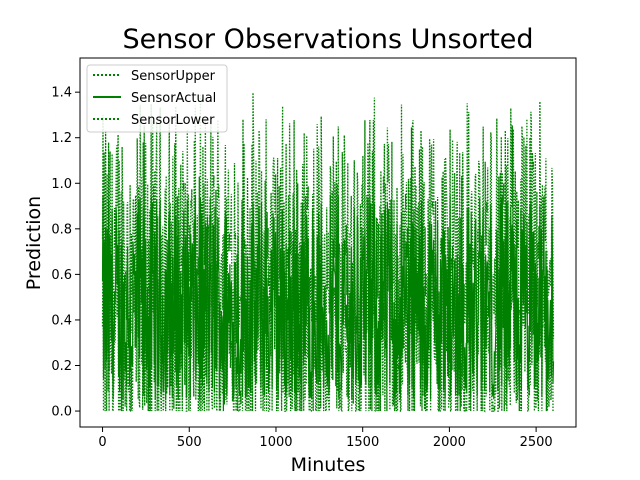 The image size is (640, 480). What do you see at coordinates (362, 442) in the screenshot?
I see `x-tick-label: 1500` at bounding box center [362, 442].